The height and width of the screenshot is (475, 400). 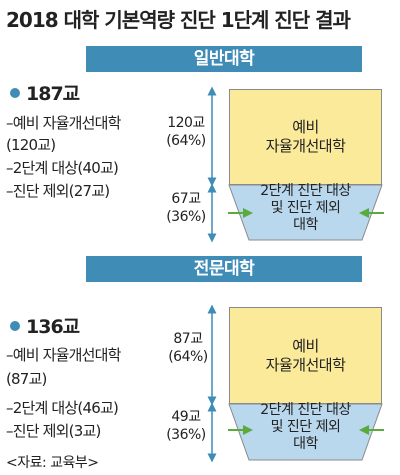 What do you see at coordinates (186, 123) in the screenshot?
I see `upper-count: 120교` at bounding box center [186, 123].